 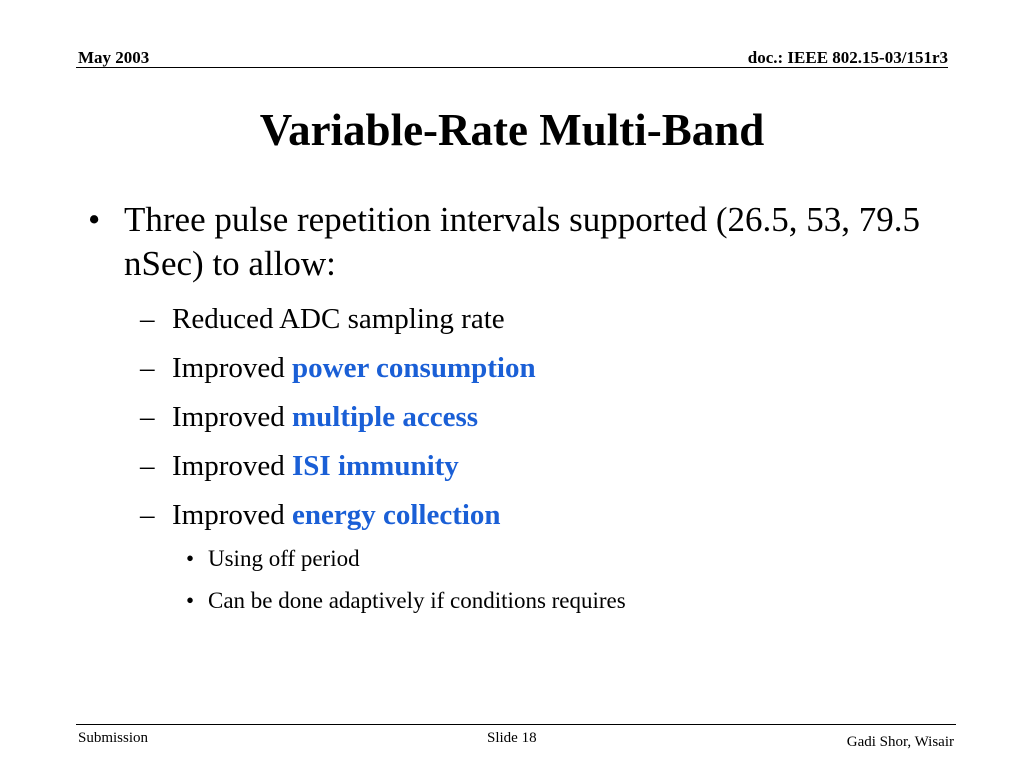 I want to click on header-divider, so click(x=512, y=67).